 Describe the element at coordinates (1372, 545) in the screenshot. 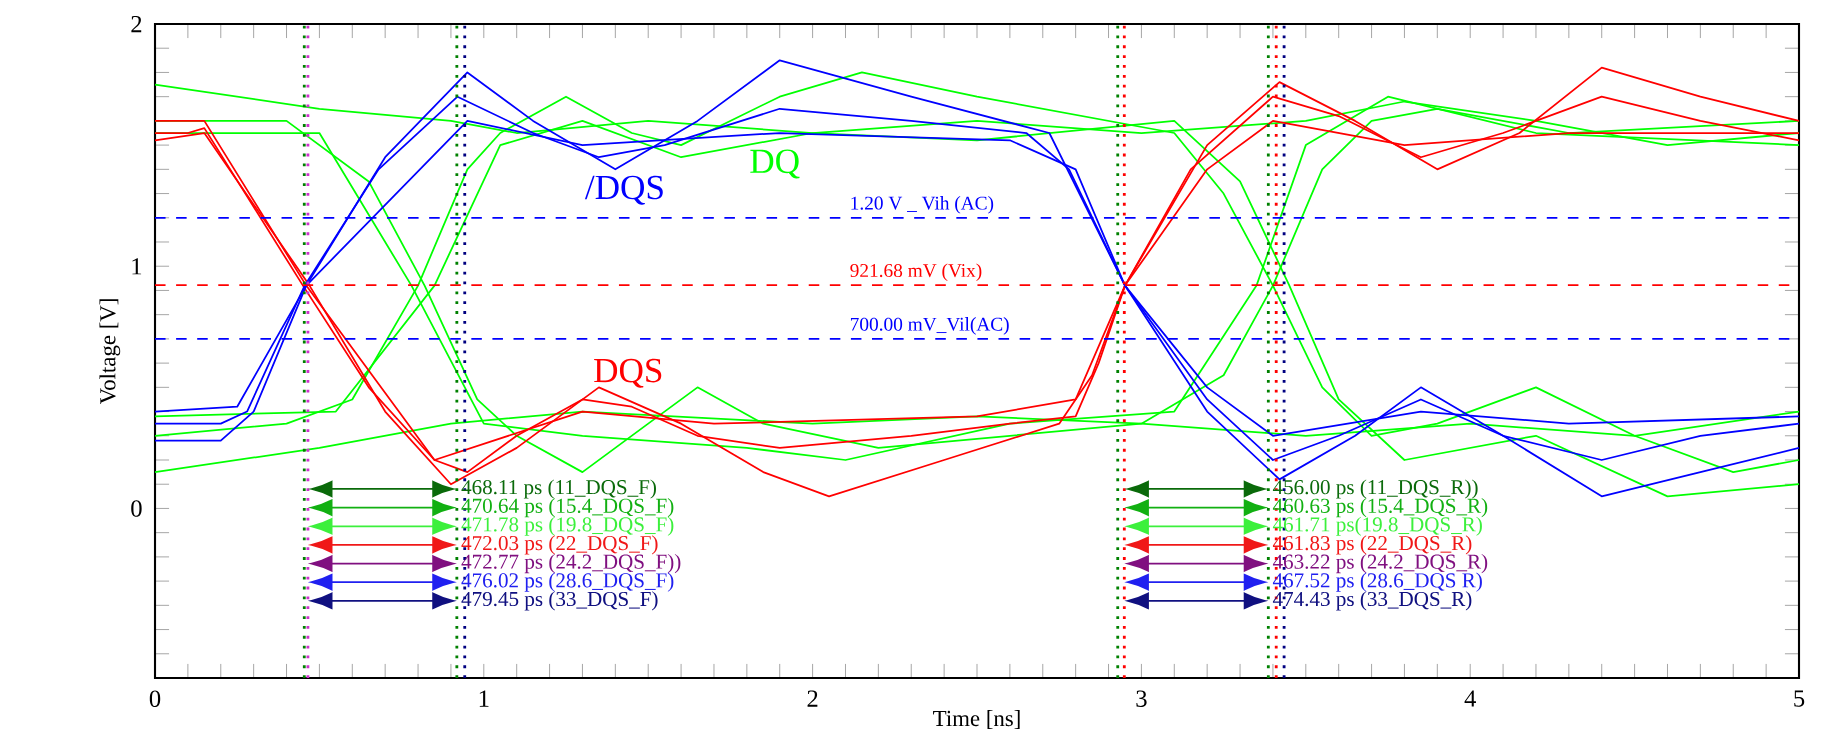

I see `annotation: 461.83 ps (22_DQS_R)` at that location.